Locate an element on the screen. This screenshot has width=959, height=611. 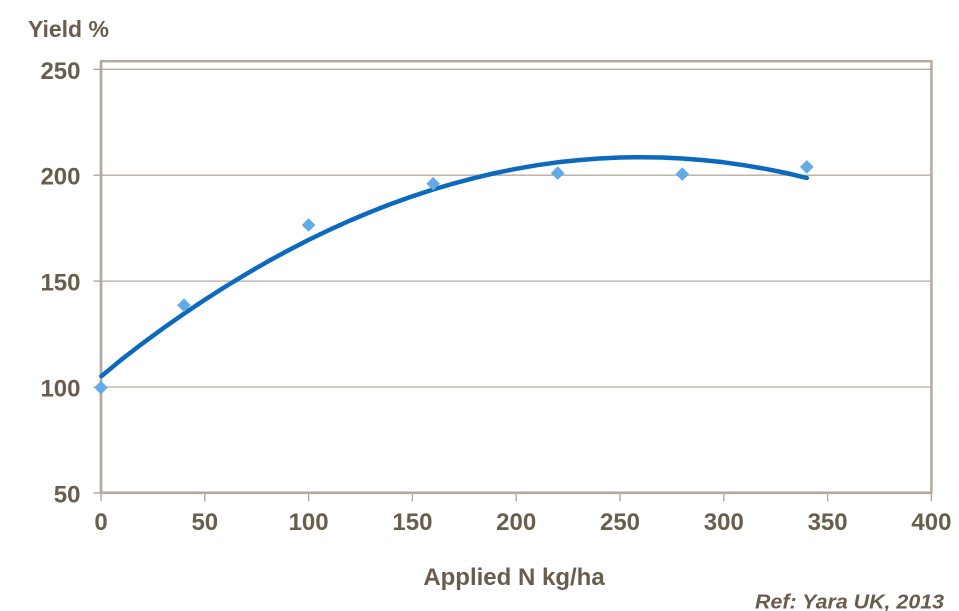
svg-text: 0 is located at coordinates (100, 522).